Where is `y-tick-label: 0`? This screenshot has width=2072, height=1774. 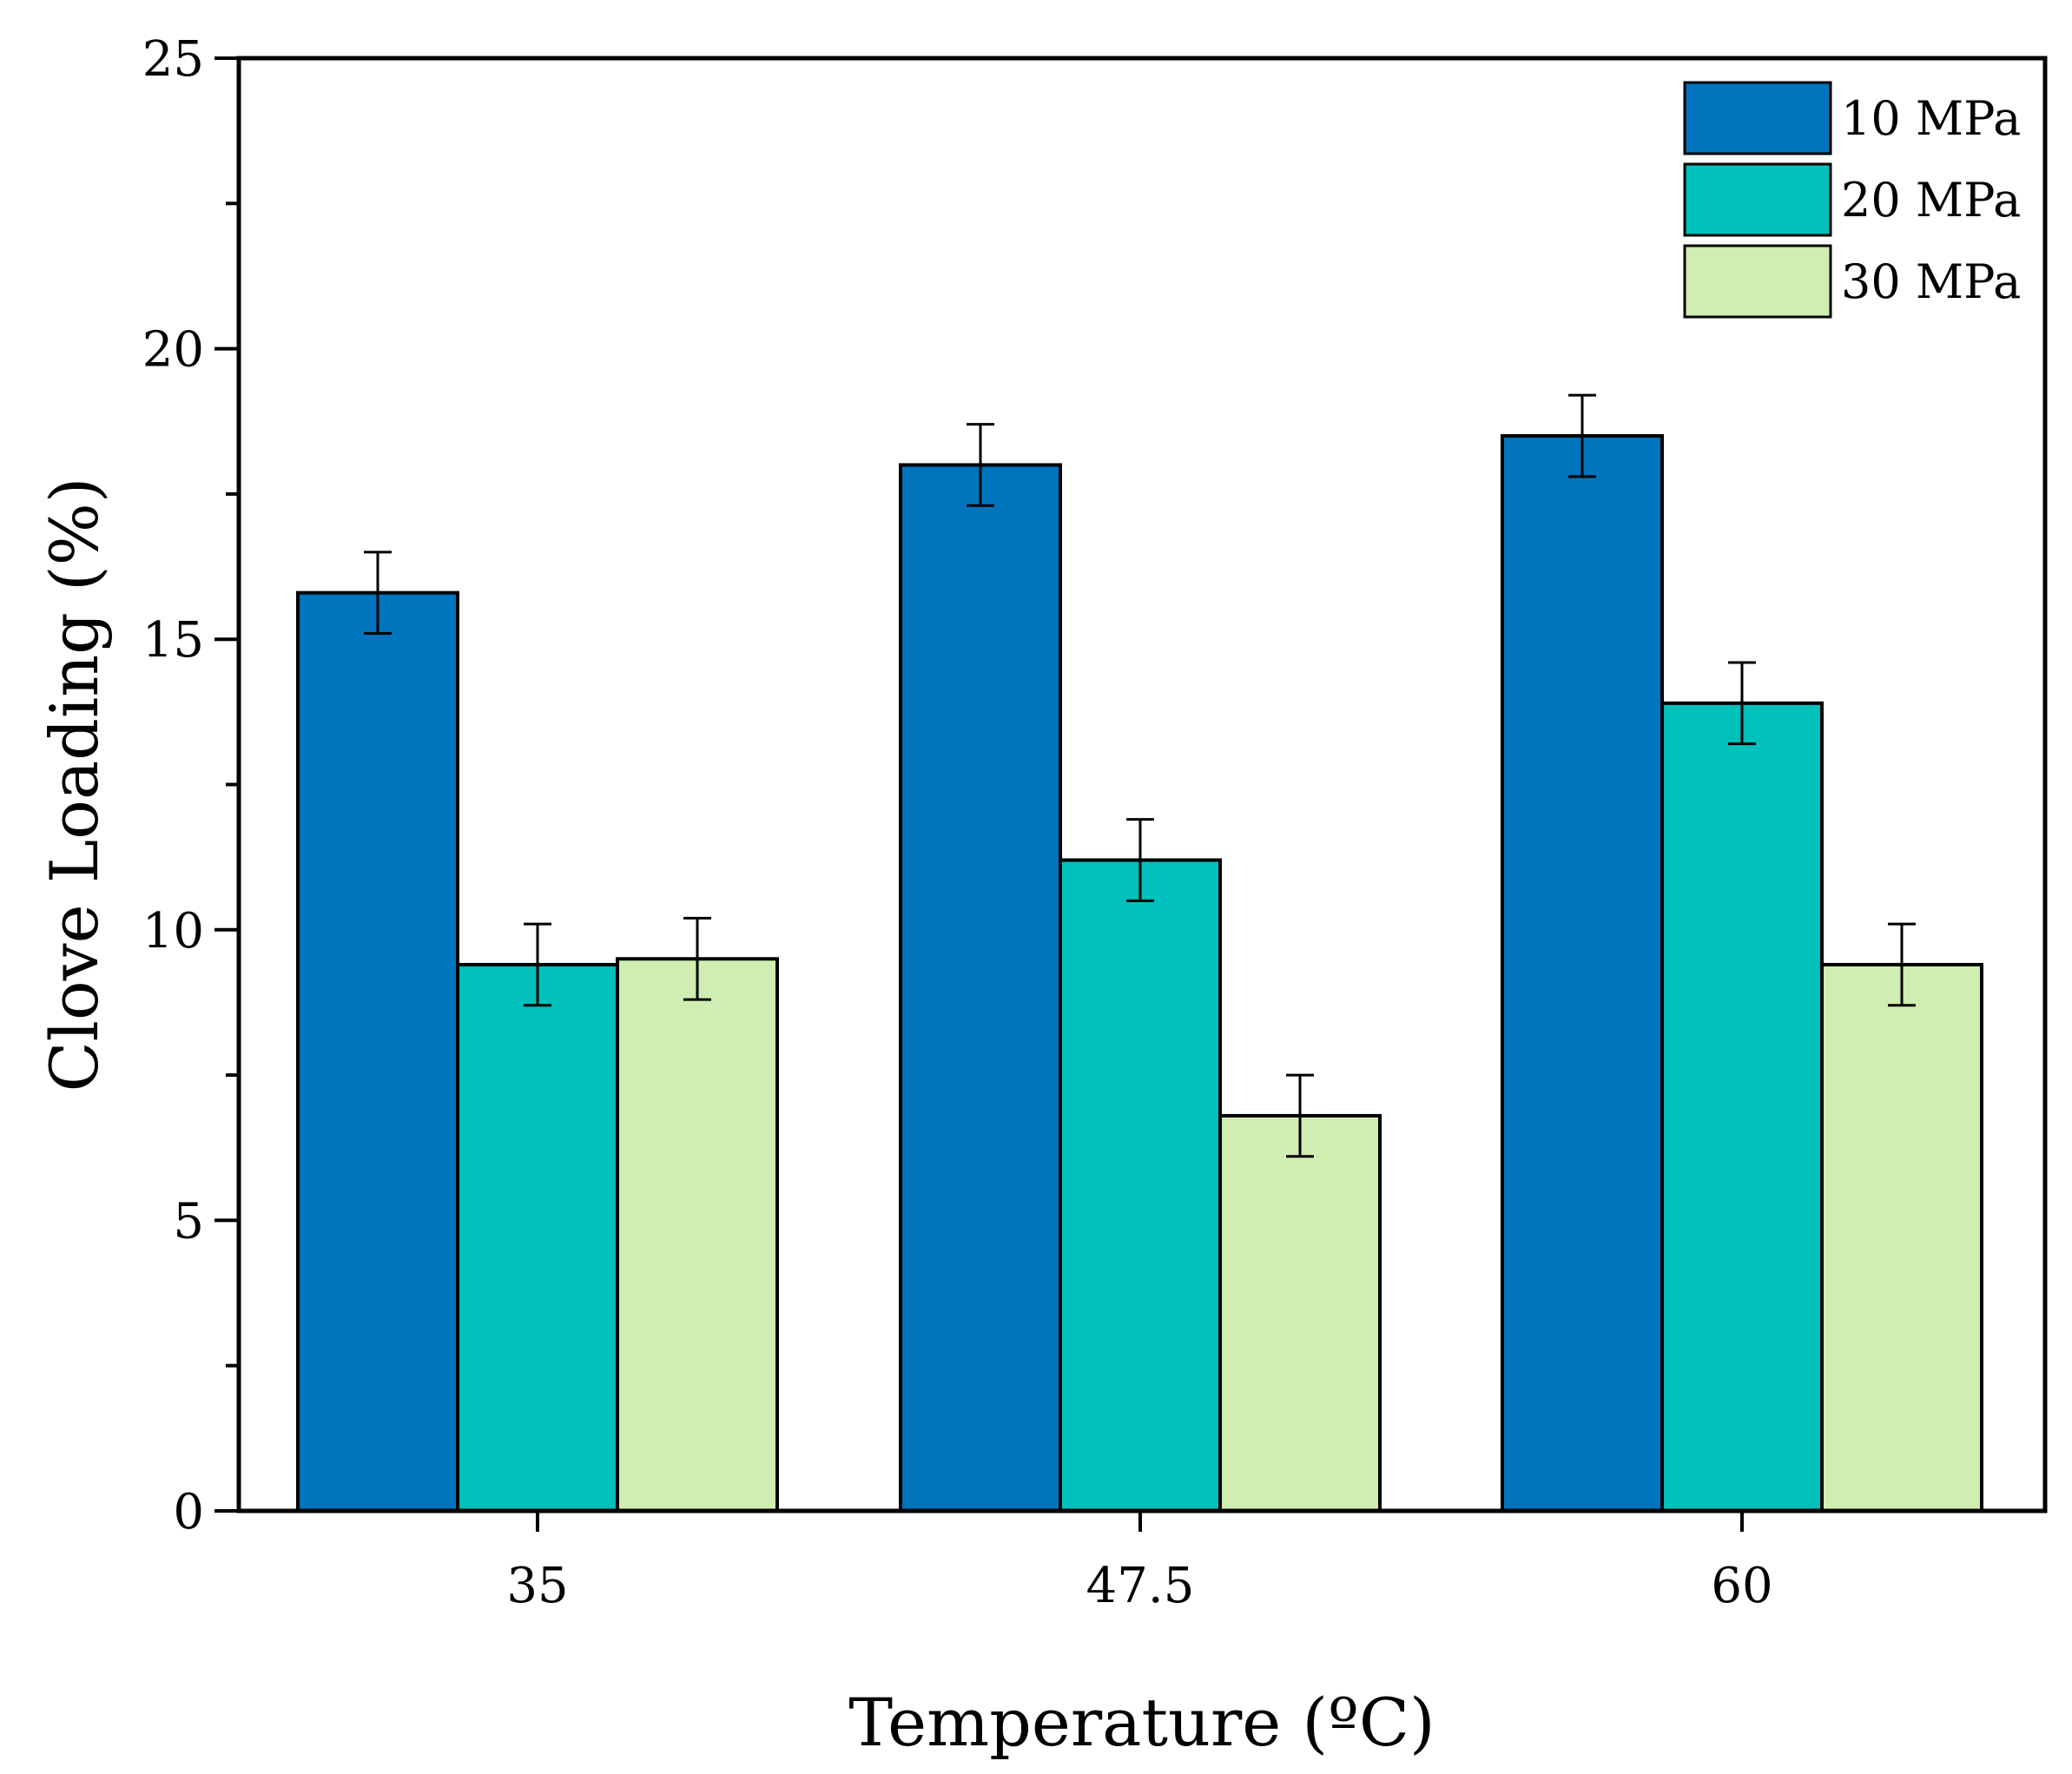
y-tick-label: 0 is located at coordinates (188, 1512).